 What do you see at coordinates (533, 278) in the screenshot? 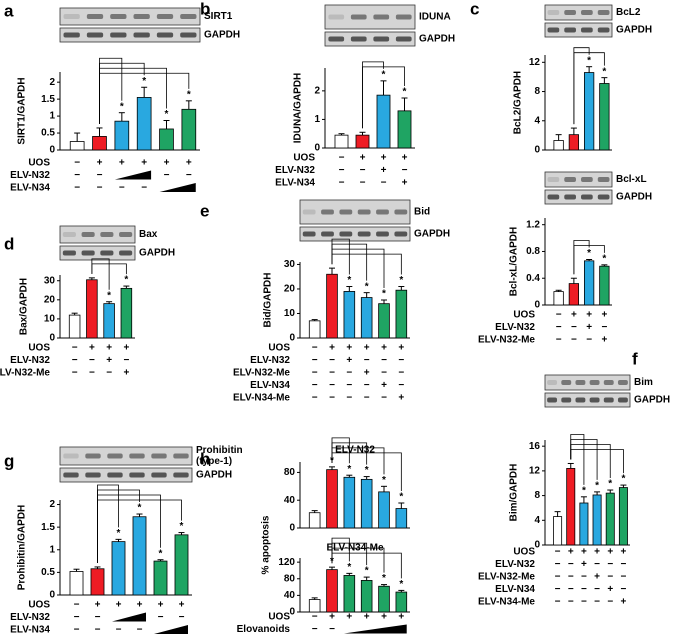
I see `y-tick-label: 0.4` at bounding box center [533, 278].